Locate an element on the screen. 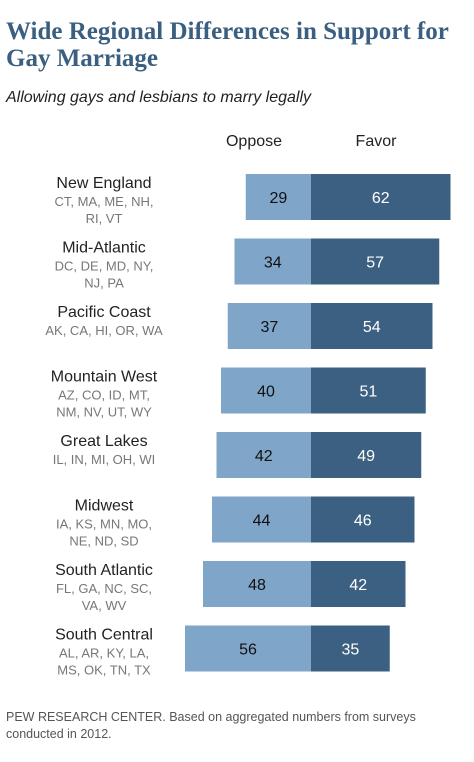 The image size is (474, 762). oppose-value-label: 44 is located at coordinates (262, 521).